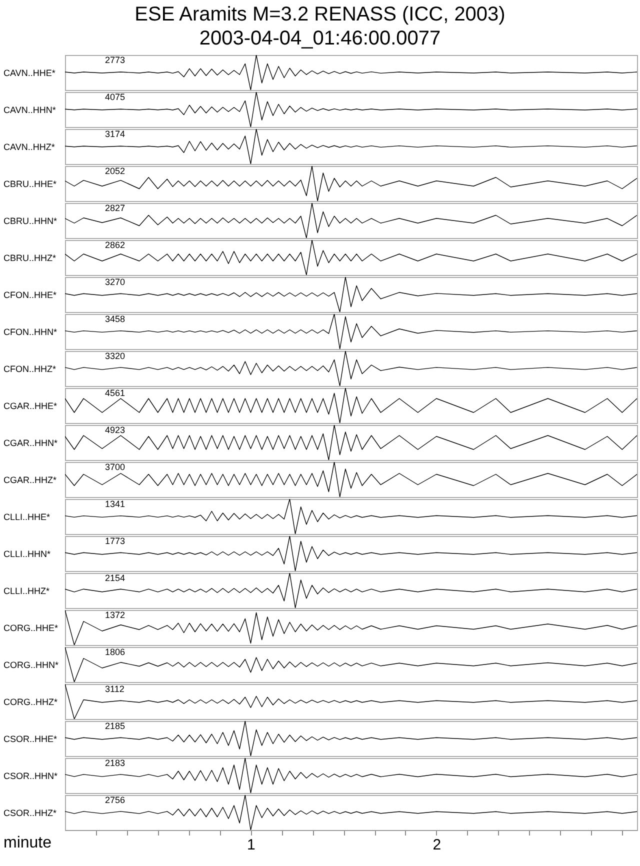 The image size is (640, 866). Describe the element at coordinates (115, 134) in the screenshot. I see `annotation: 3174` at that location.